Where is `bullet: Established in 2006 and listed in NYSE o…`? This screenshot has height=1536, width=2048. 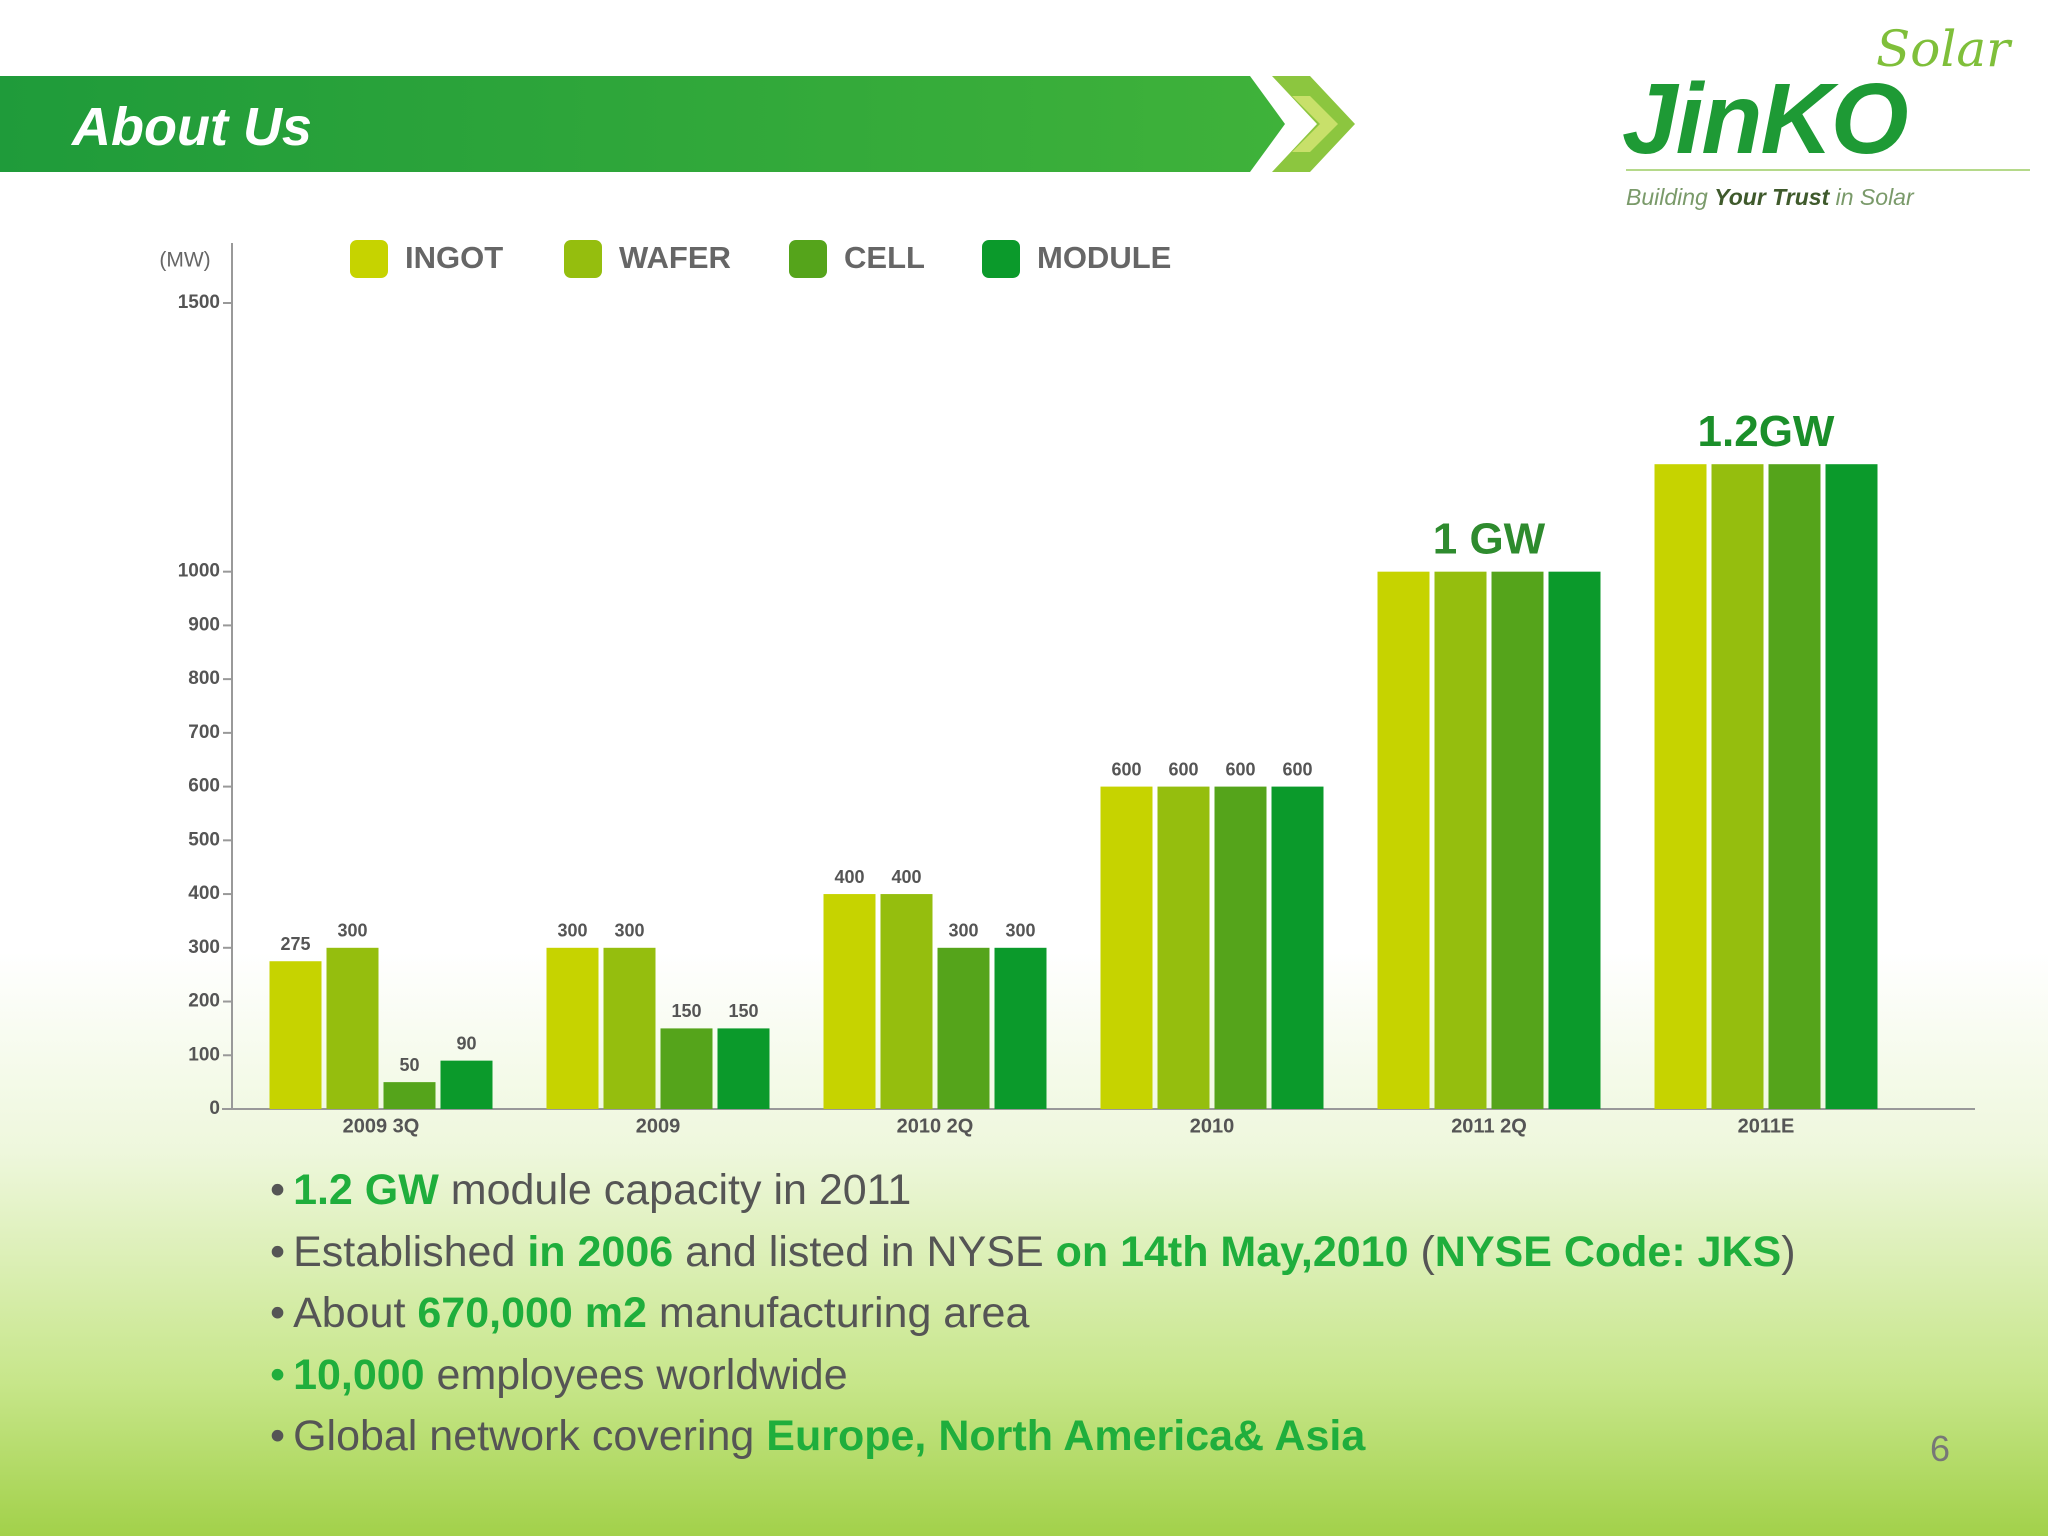 bullet: Established in 2006 and listed in NYSE o… is located at coordinates (1033, 1253).